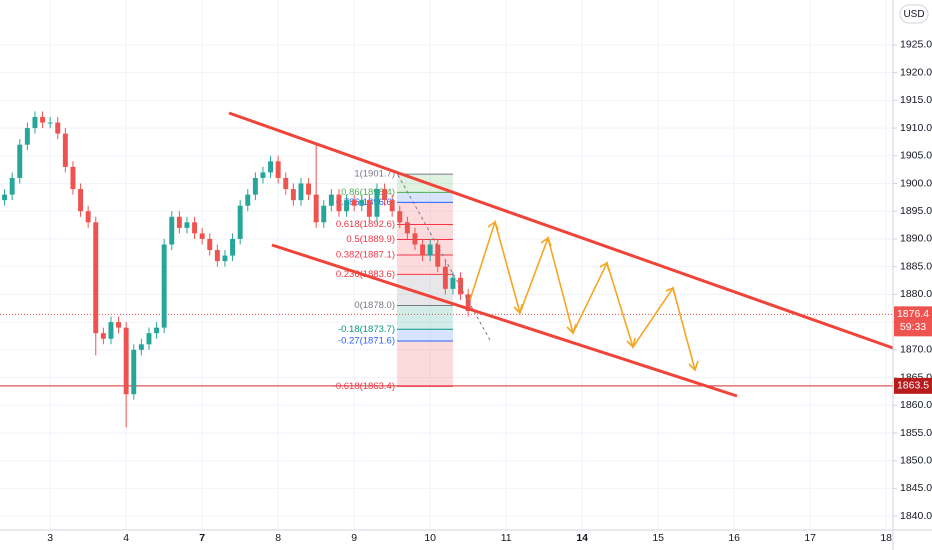 The image size is (932, 550). Describe the element at coordinates (50, 538) in the screenshot. I see `x-tick-label: 3` at that location.